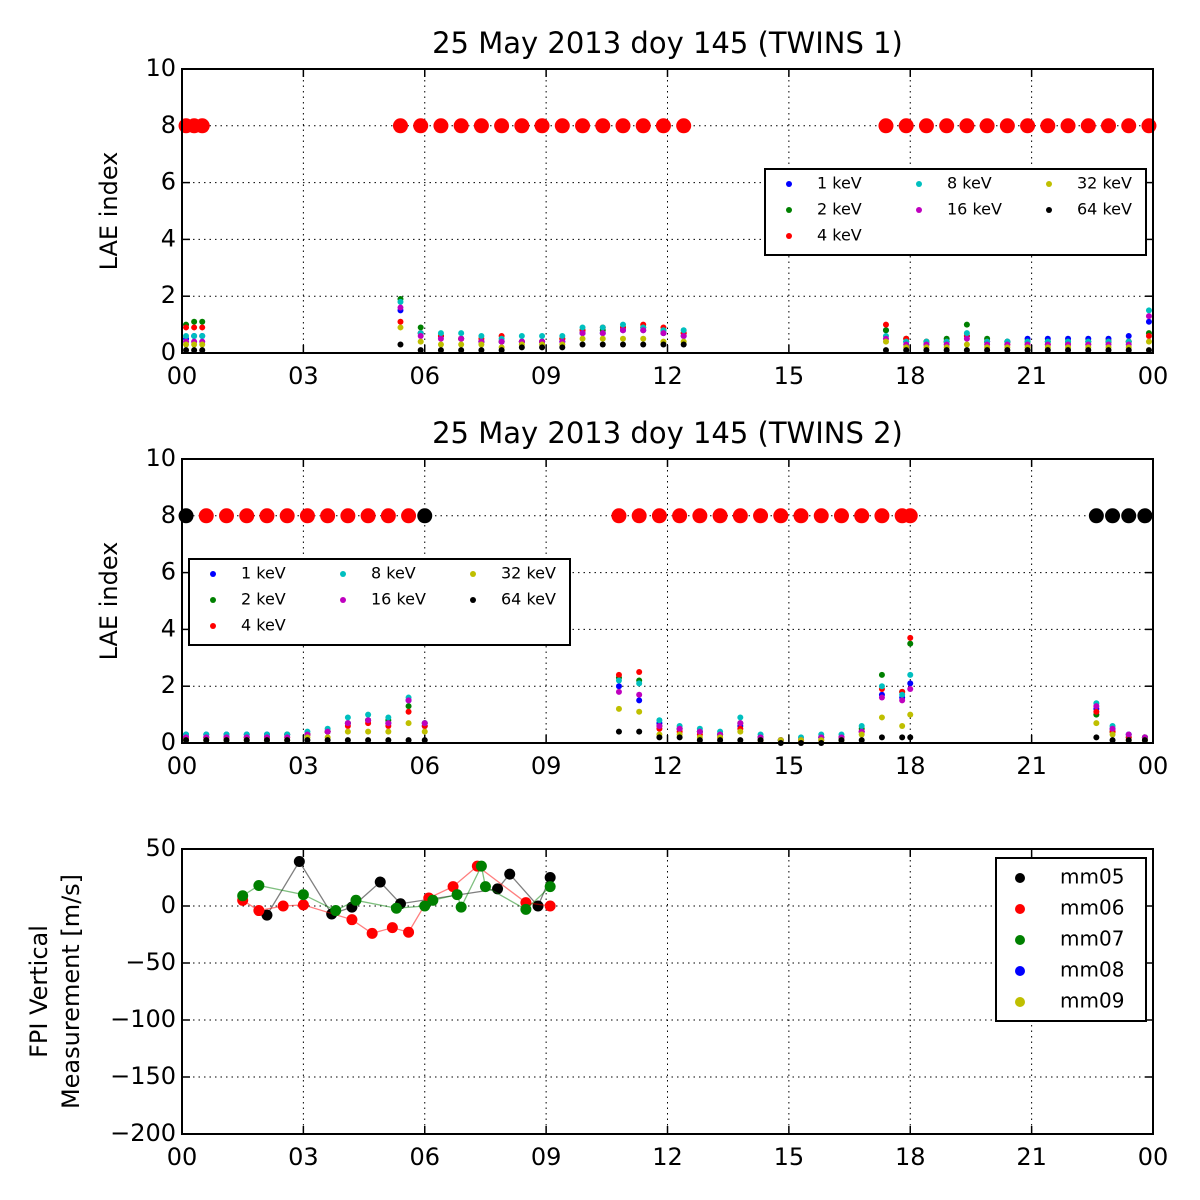 The width and height of the screenshot is (1200, 1200). Describe the element at coordinates (303, 1157) in the screenshot. I see `x-tick-label: 03` at that location.